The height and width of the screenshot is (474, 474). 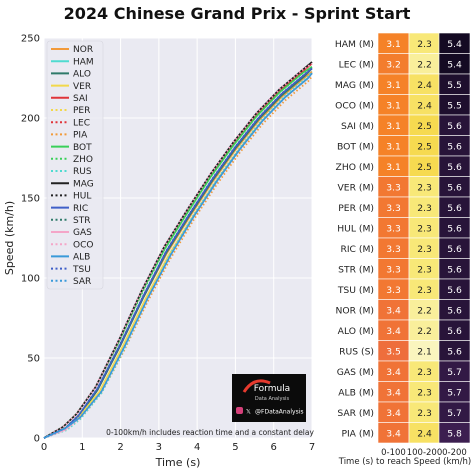 I want to click on table-column-header: 0-200, so click(x=454, y=453).